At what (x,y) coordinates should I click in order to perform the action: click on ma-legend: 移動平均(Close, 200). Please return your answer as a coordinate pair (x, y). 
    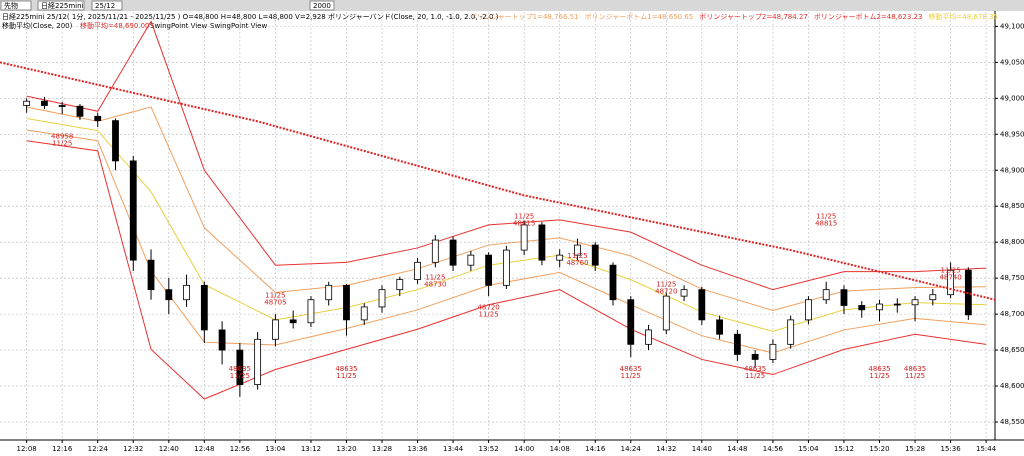
    Looking at the image, I should click on (37, 25).